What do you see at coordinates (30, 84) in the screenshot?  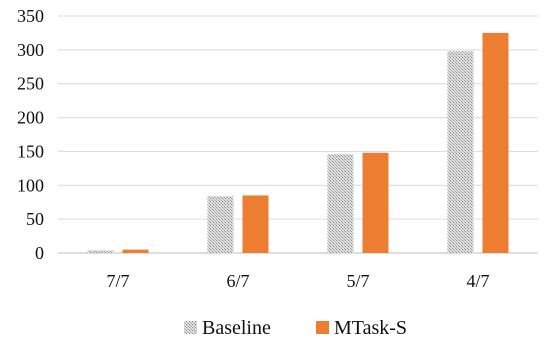 I see `y-tick-label: 250` at bounding box center [30, 84].